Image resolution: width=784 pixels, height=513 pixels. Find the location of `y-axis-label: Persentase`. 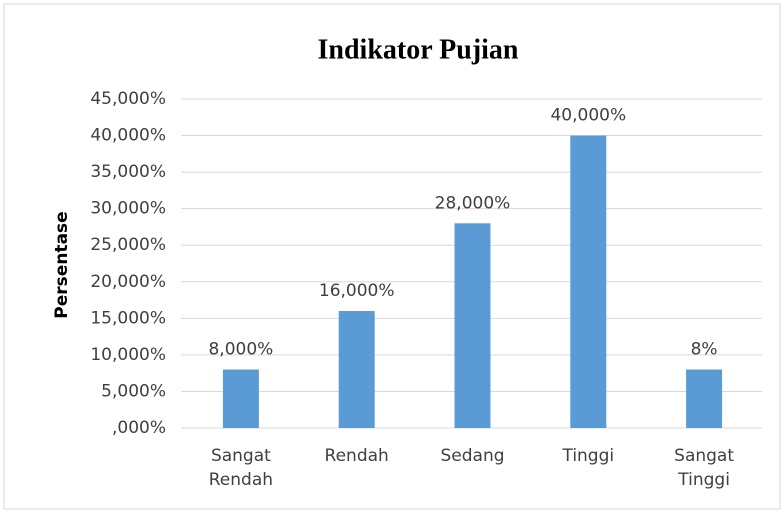

y-axis-label: Persentase is located at coordinates (62, 264).